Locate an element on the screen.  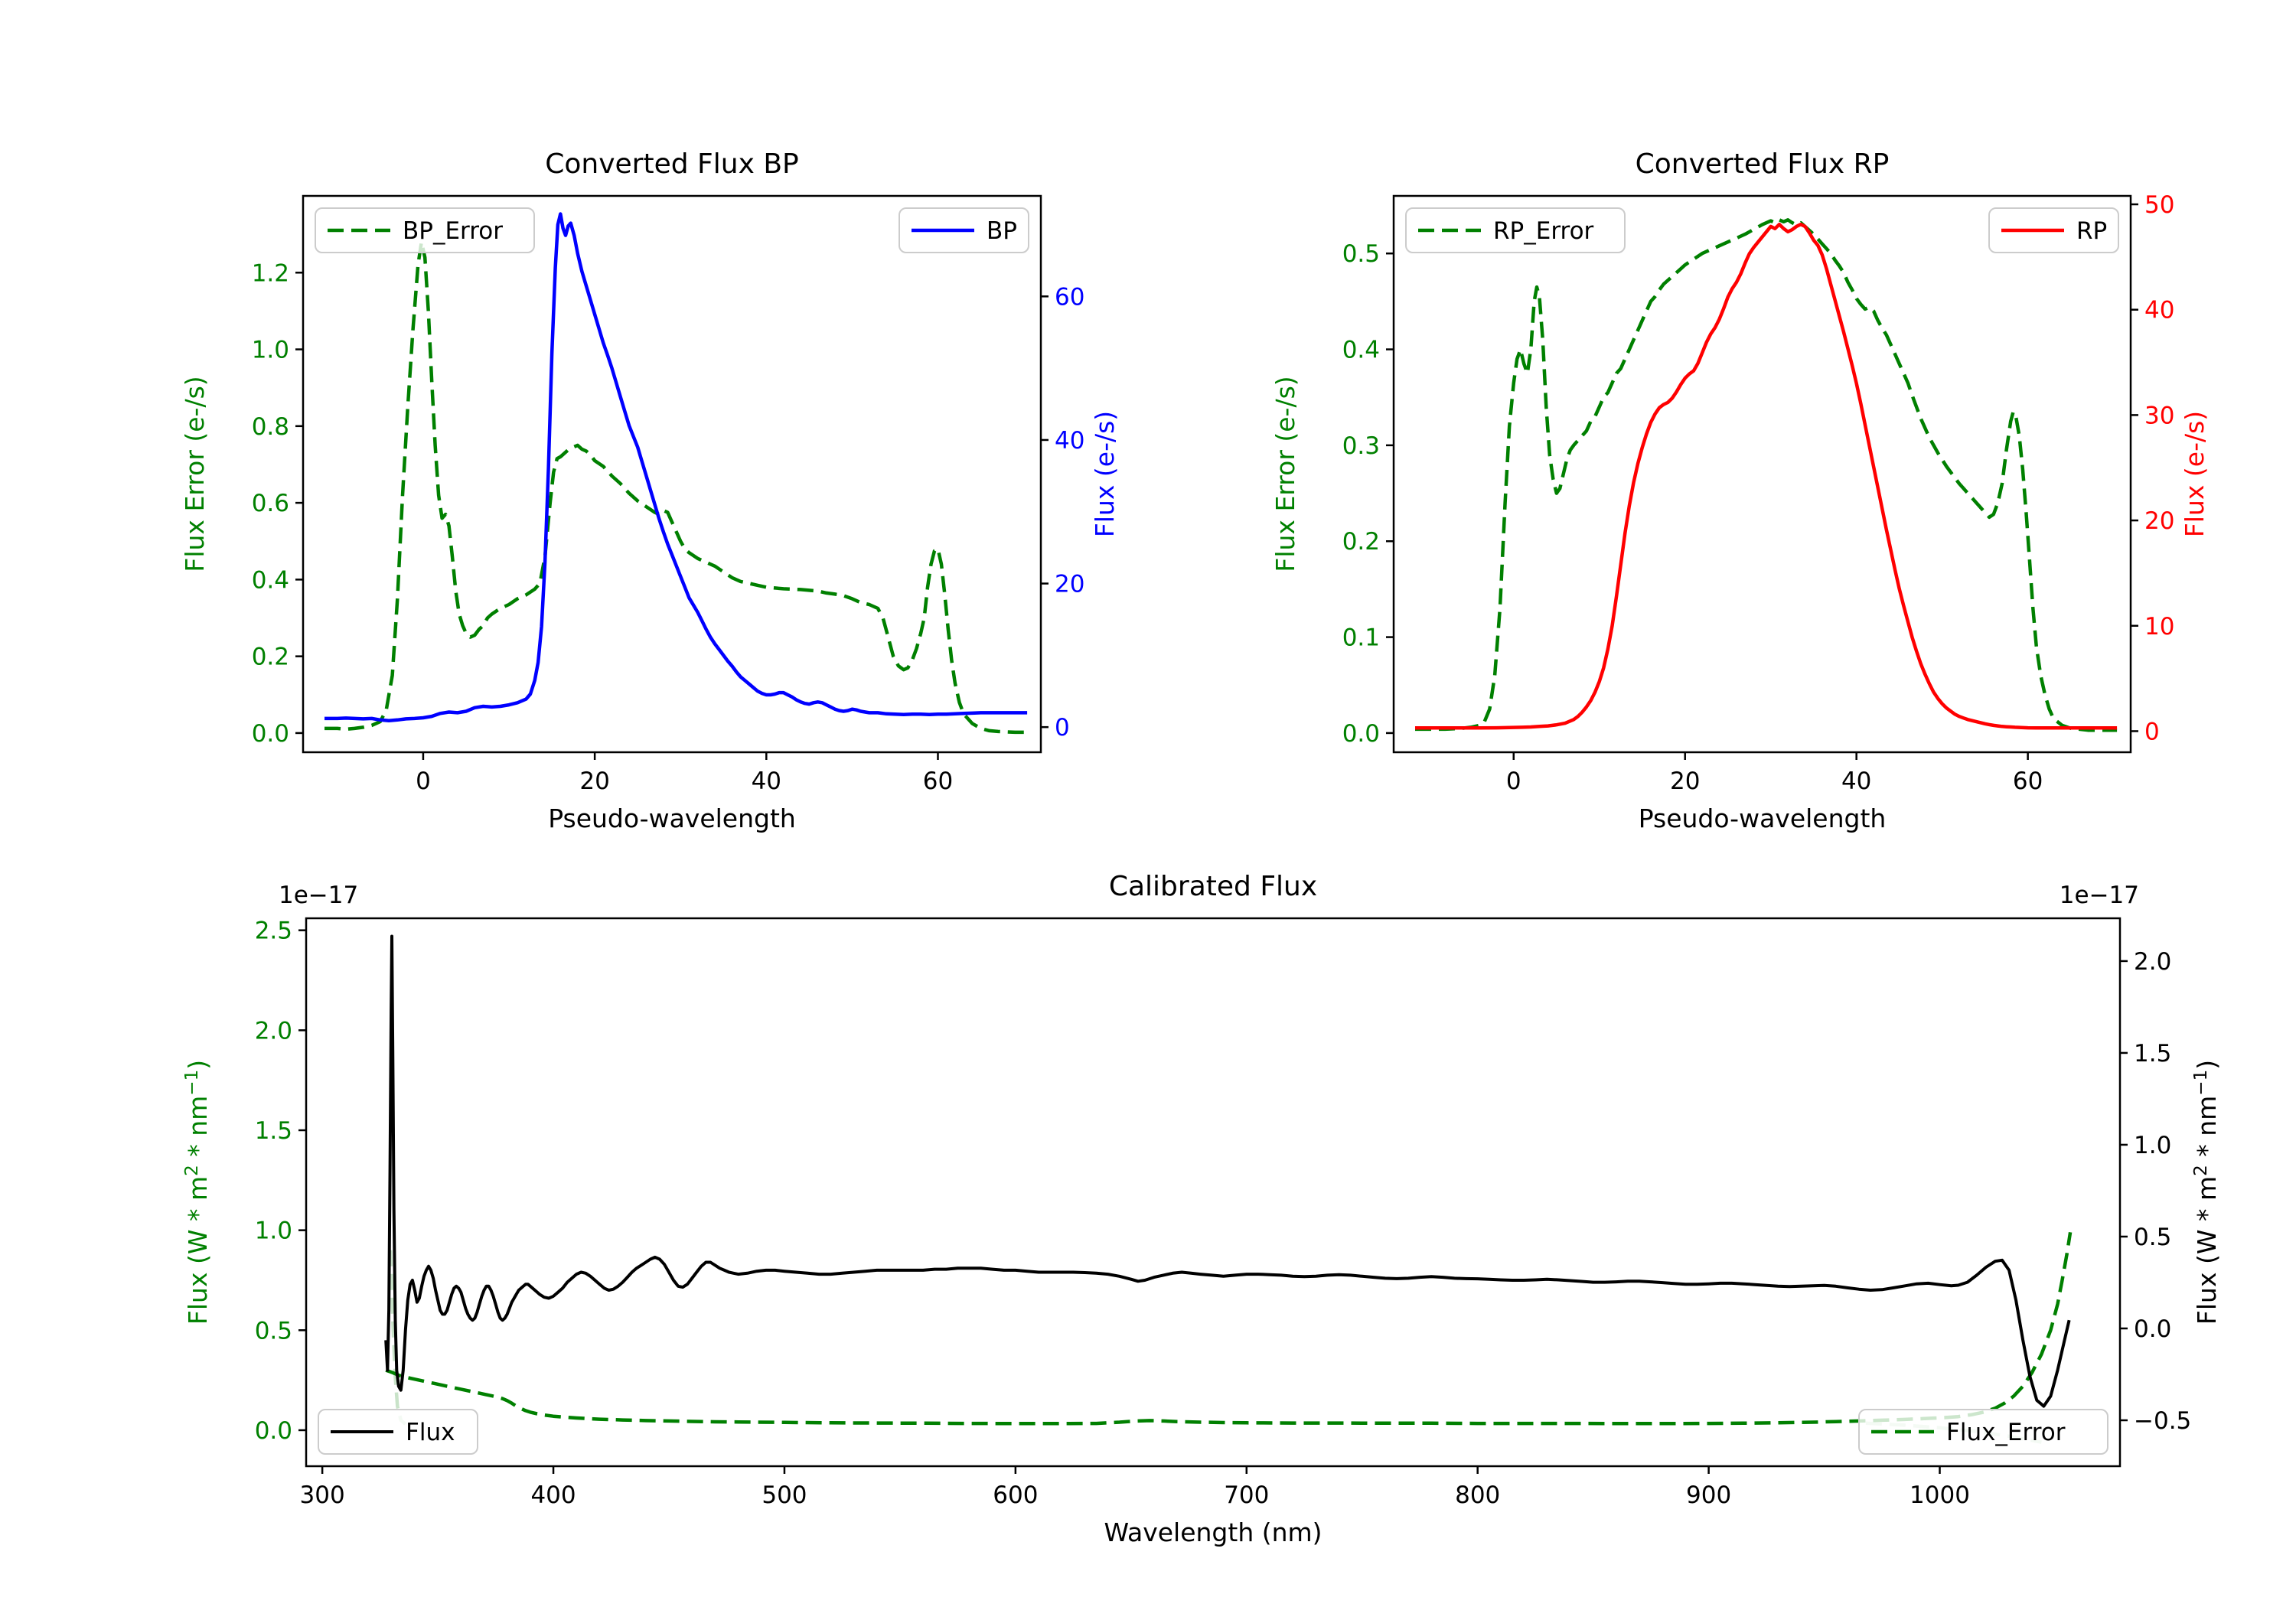
x-tick-label: 600 is located at coordinates (1015, 1495).